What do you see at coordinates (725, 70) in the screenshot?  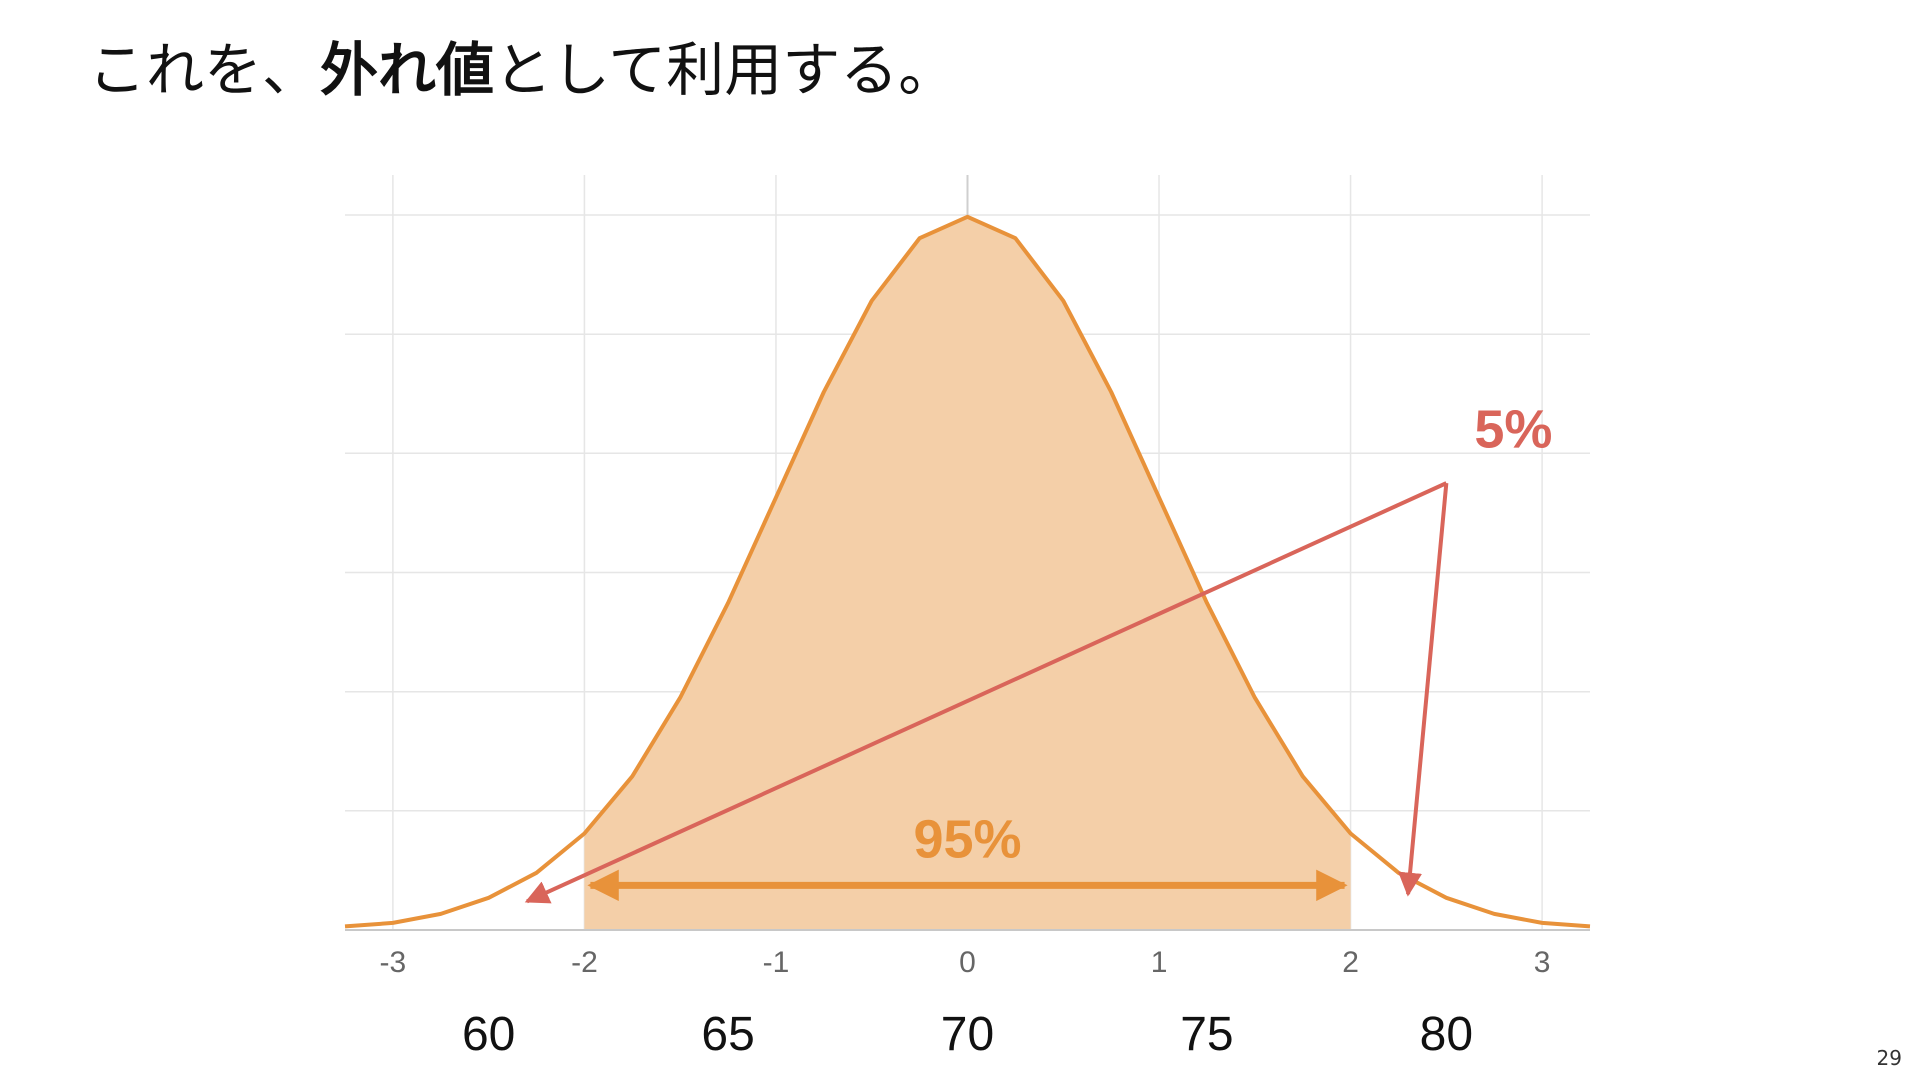 I see `slide-title-post: として利用する。` at bounding box center [725, 70].